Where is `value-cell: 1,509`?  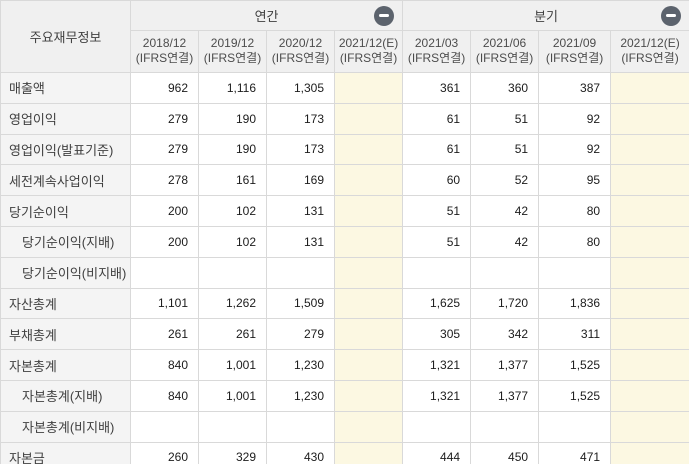 value-cell: 1,509 is located at coordinates (300, 303).